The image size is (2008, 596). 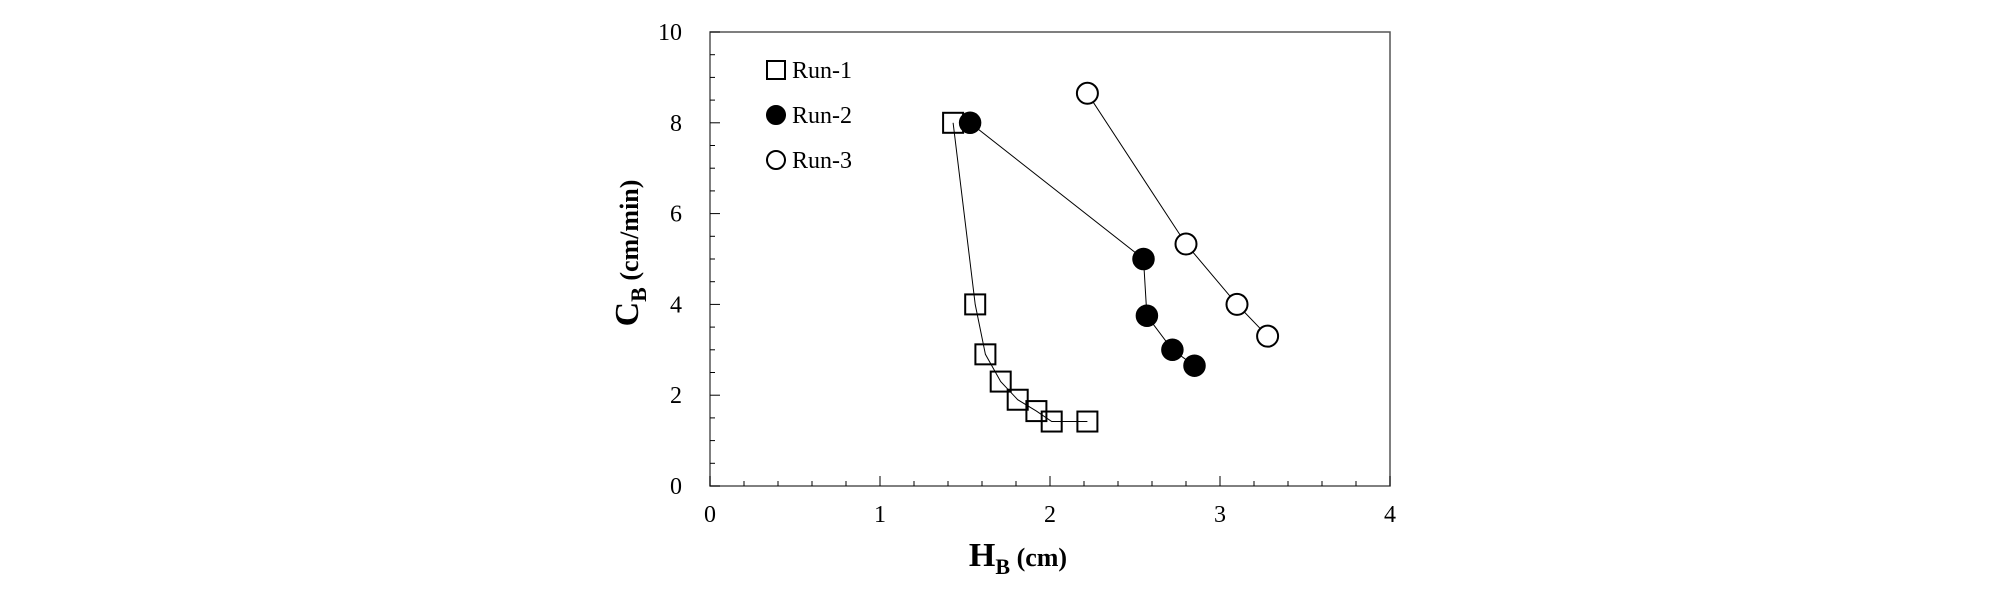 I want to click on x-tick-label: 3, so click(x=1220, y=515).